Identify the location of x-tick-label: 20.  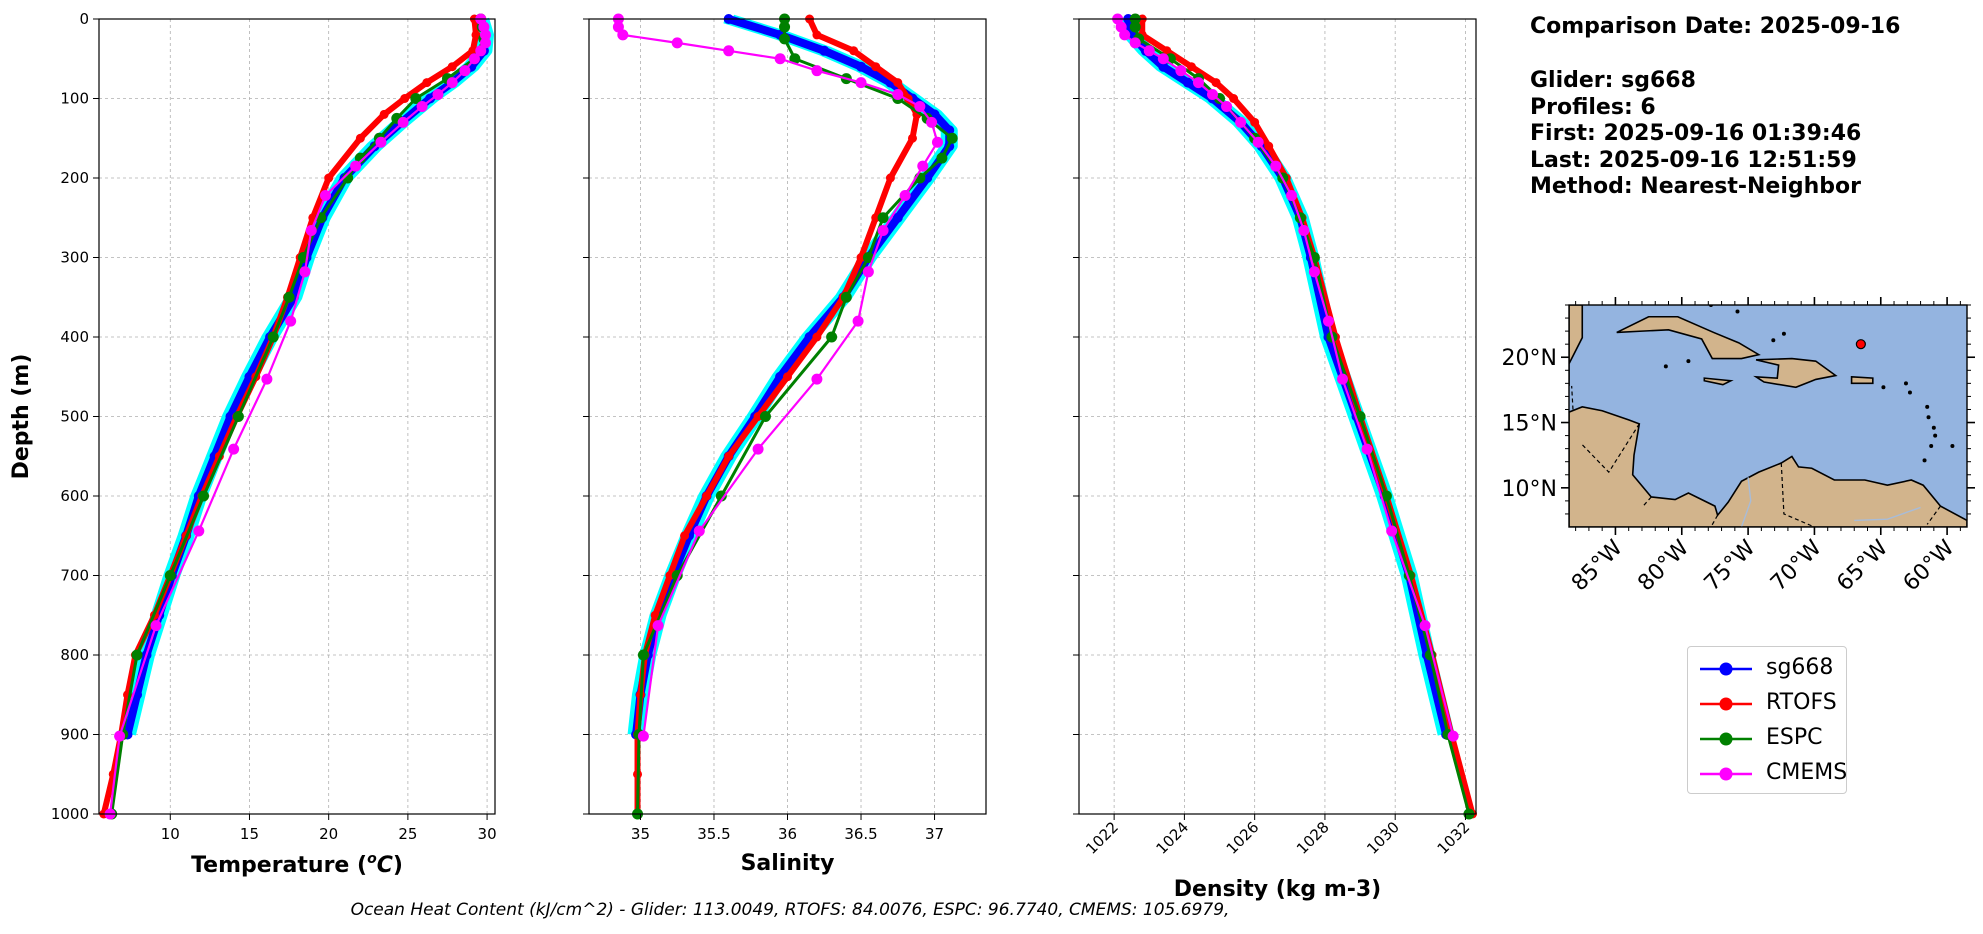
(328, 834).